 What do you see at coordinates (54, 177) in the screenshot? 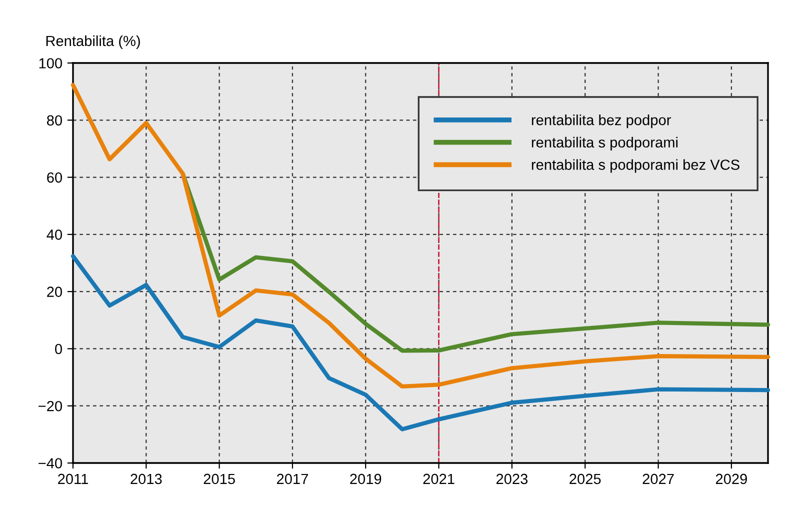
I see `y-tick-label: 60` at bounding box center [54, 177].